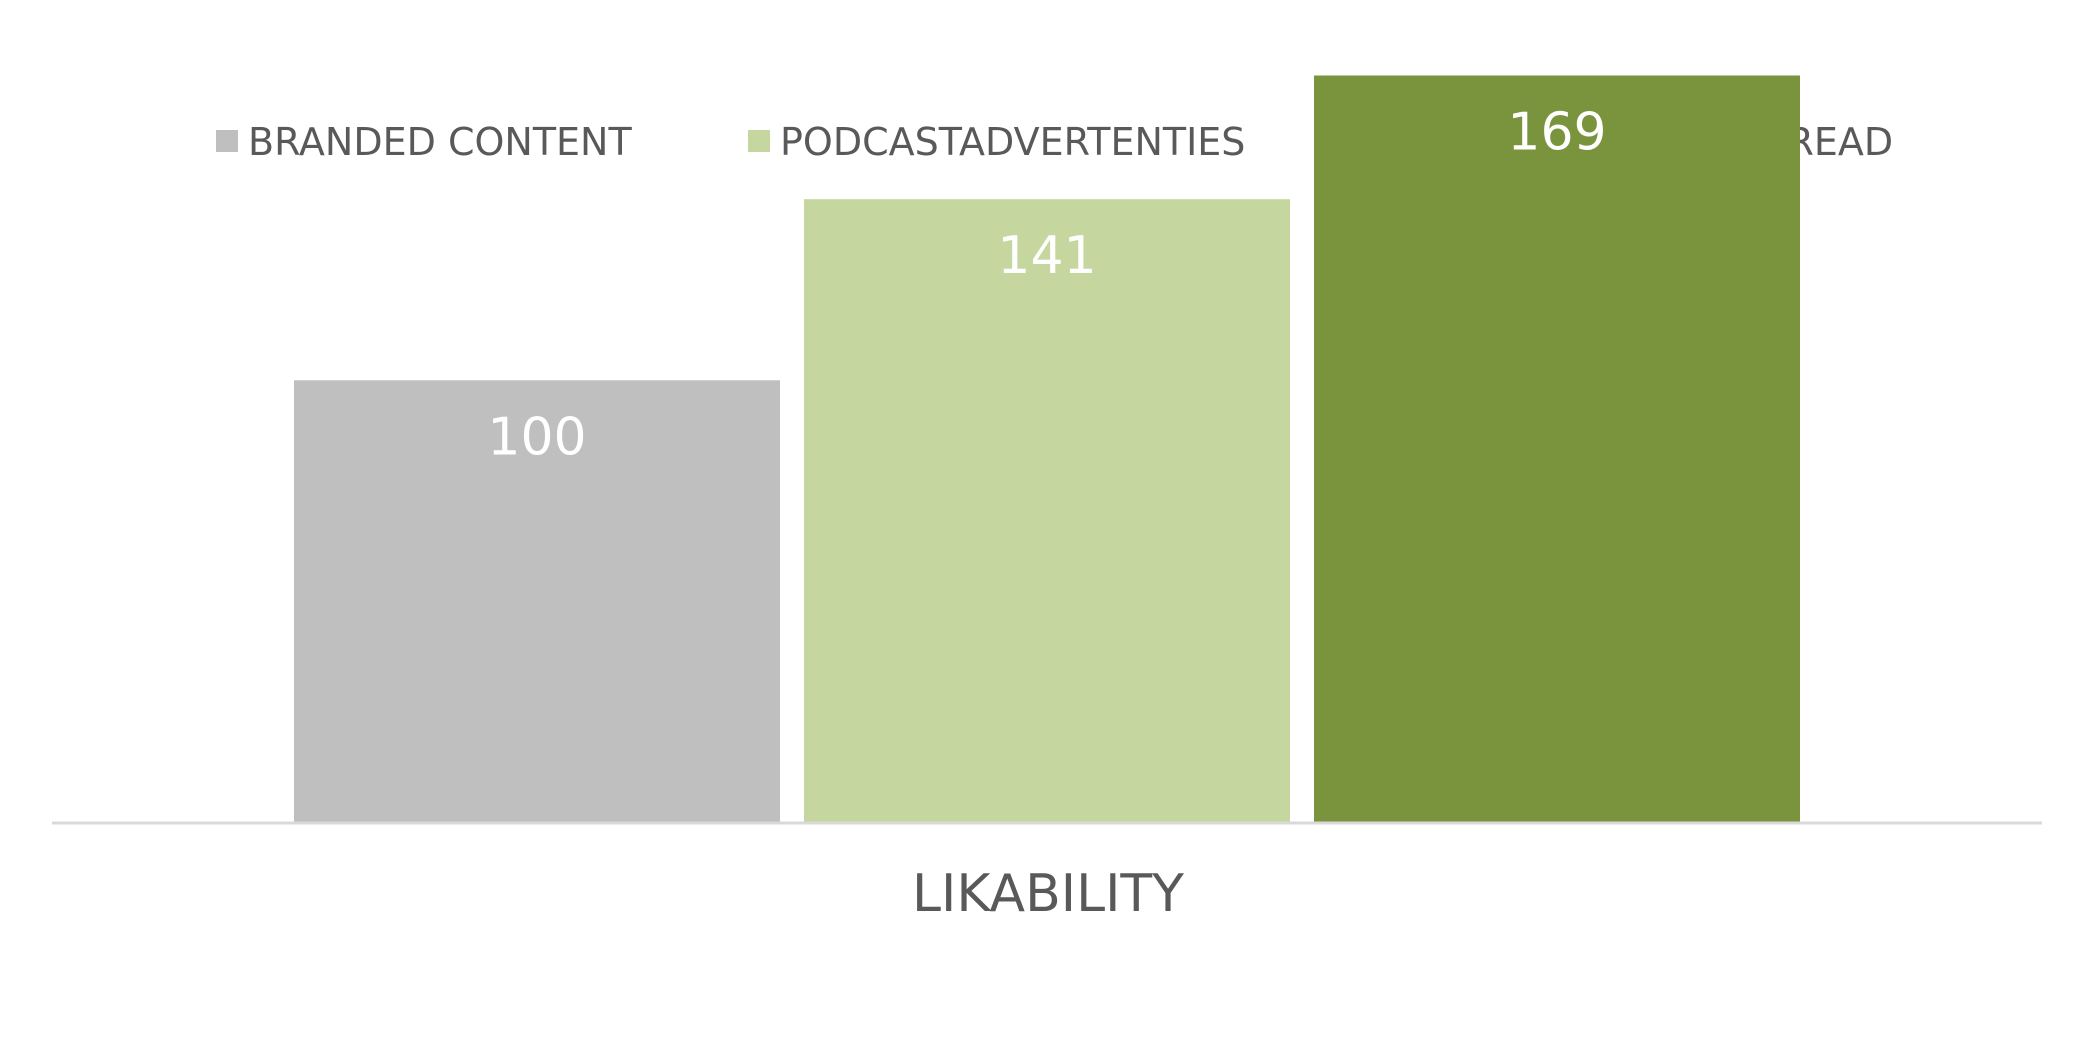  Describe the element at coordinates (1556, 133) in the screenshot. I see `data-label-tonny-media-host-read: 169` at that location.